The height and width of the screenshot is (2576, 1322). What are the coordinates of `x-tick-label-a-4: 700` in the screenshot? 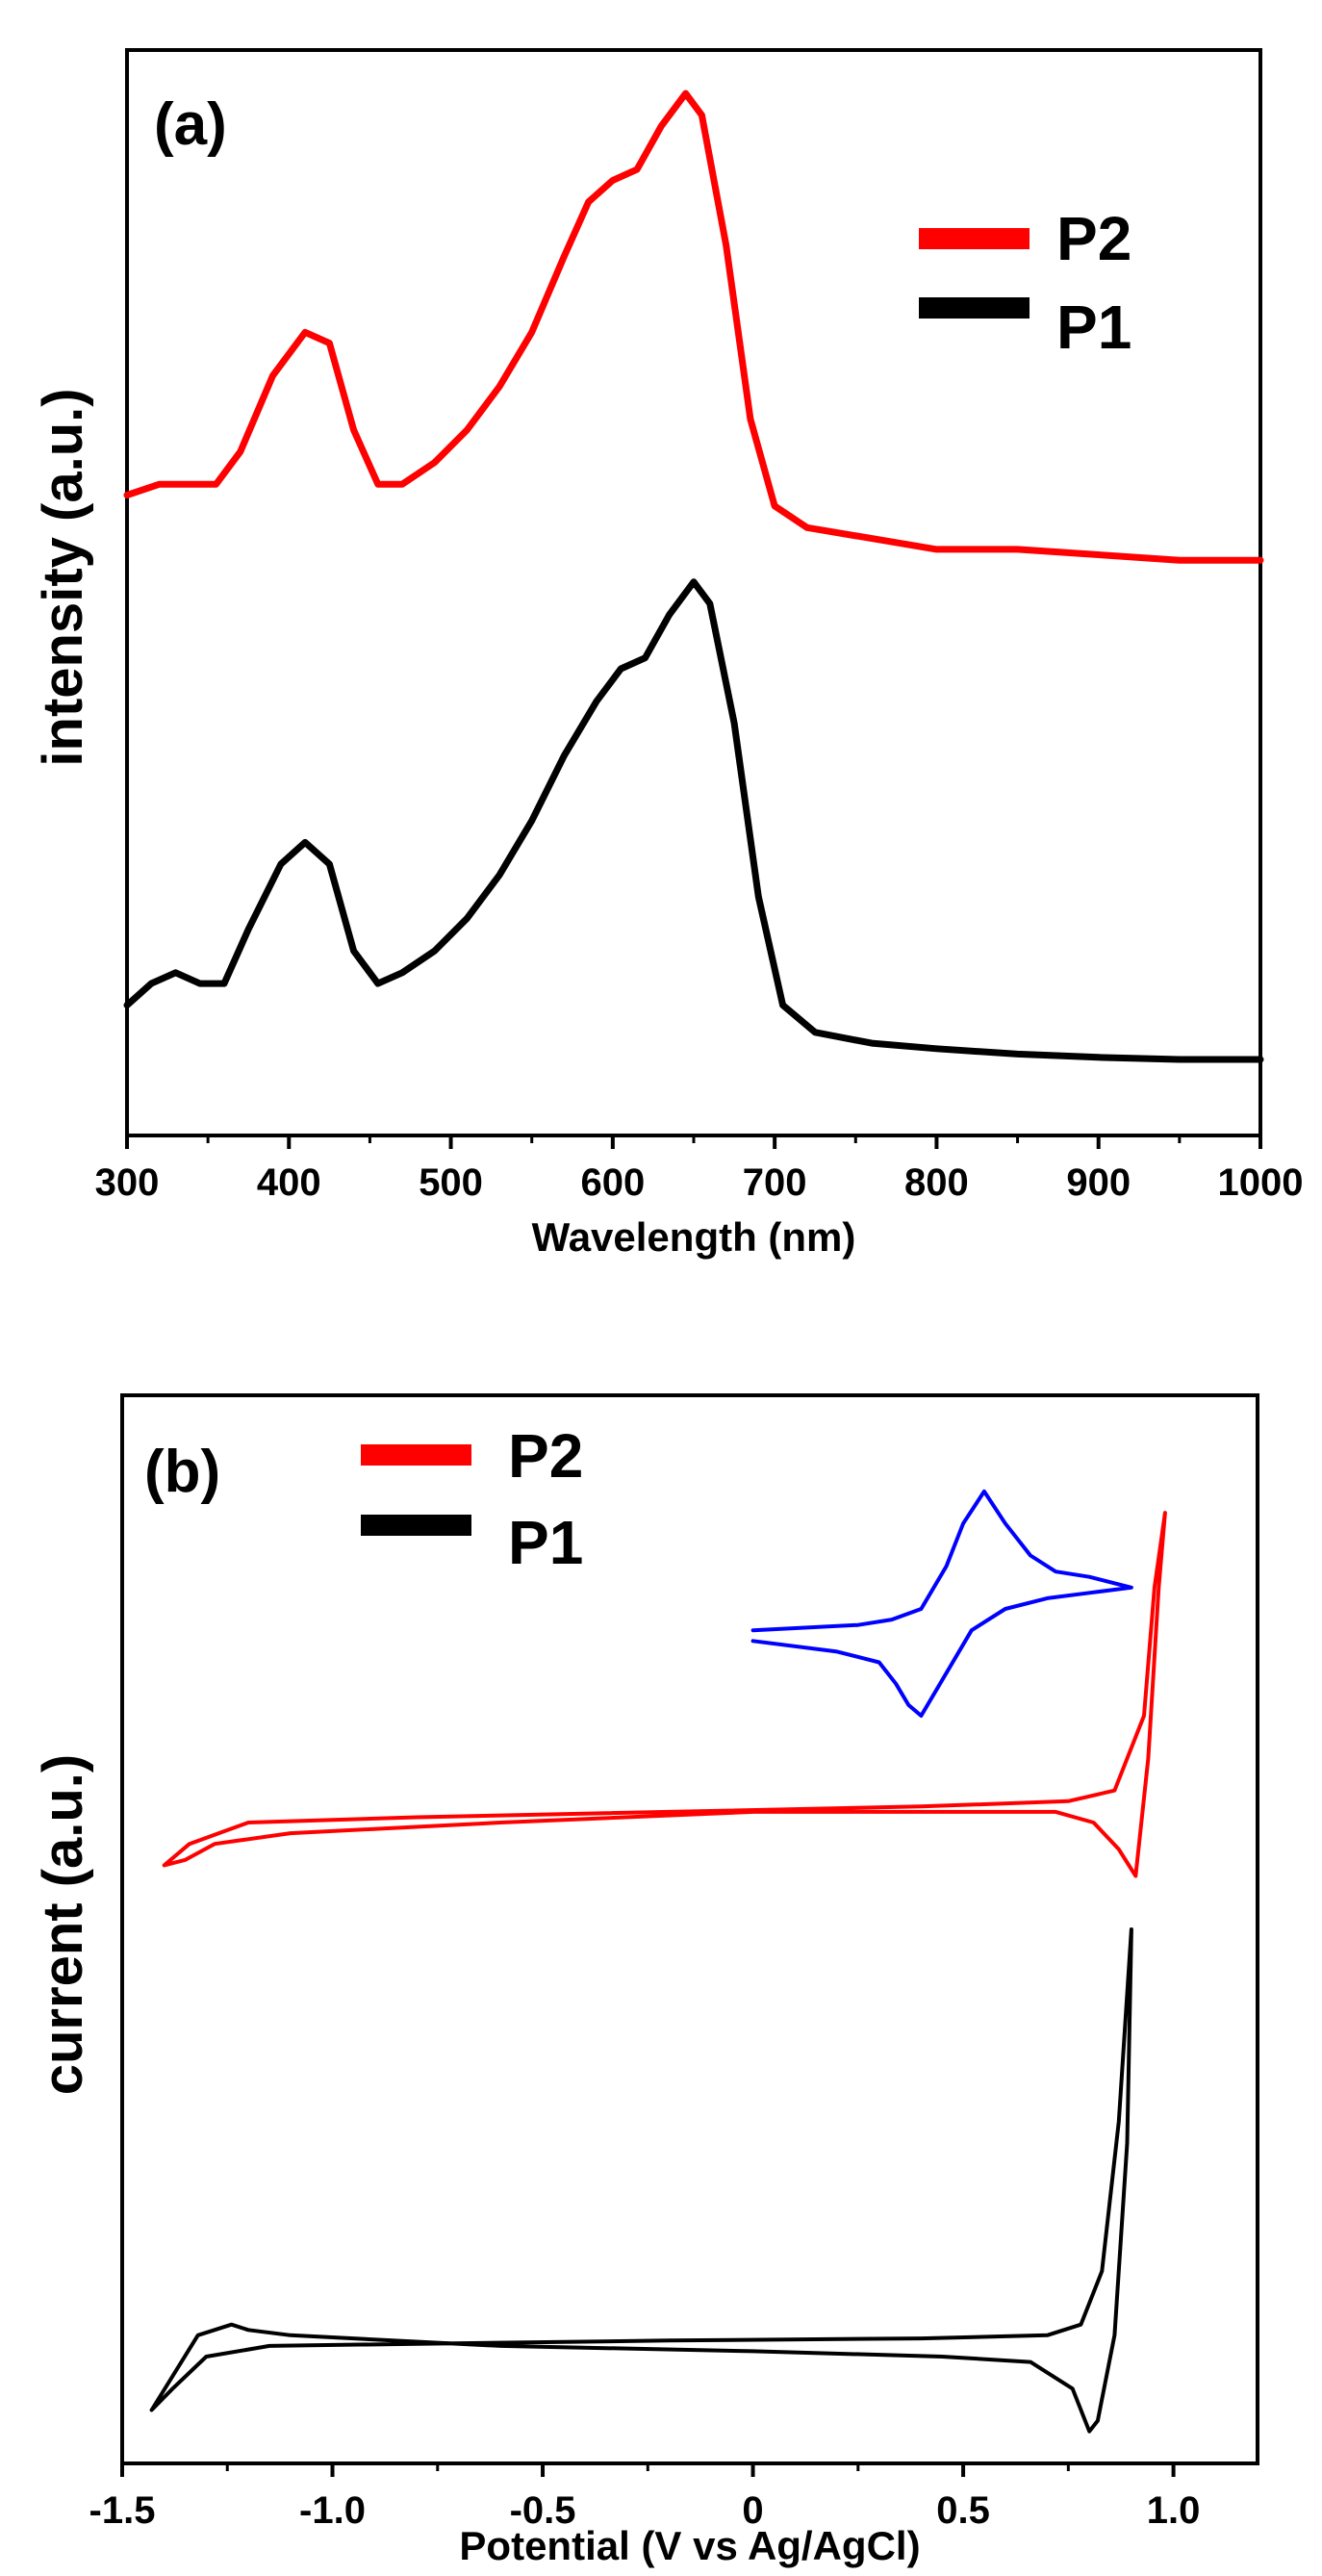 It's located at (775, 1182).